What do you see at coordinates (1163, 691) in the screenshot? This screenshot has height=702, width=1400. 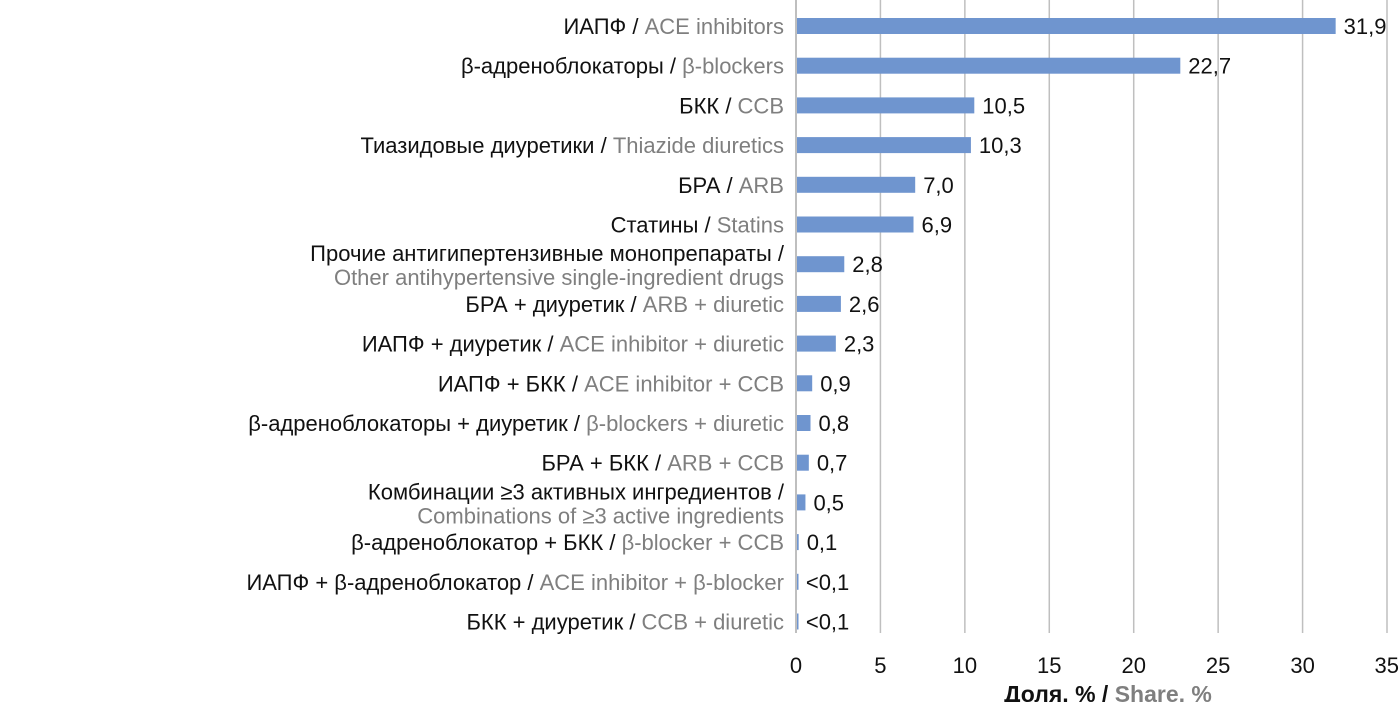 I see `x-axis-title-en: Share, %` at bounding box center [1163, 691].